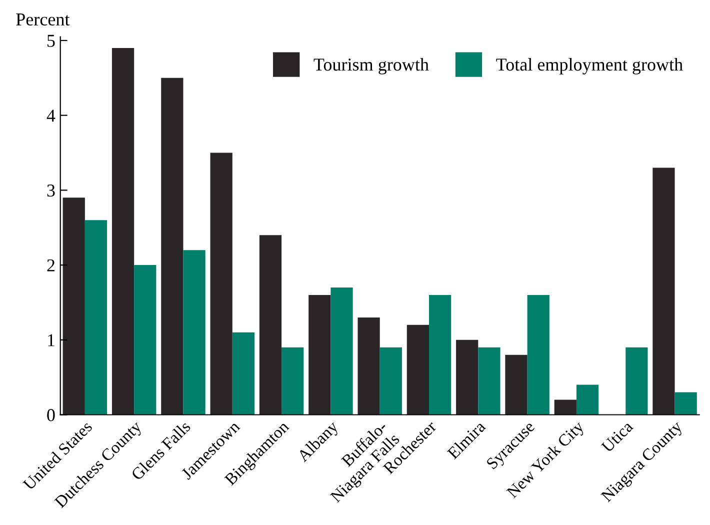 This screenshot has height=525, width=710. Describe the element at coordinates (51, 190) in the screenshot. I see `y-tick-label: 3` at that location.